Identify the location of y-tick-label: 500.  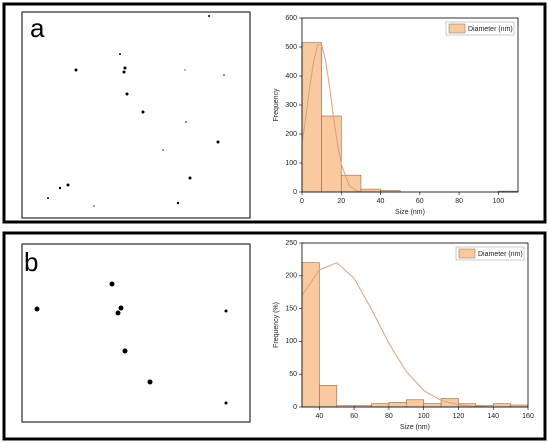
(291, 47).